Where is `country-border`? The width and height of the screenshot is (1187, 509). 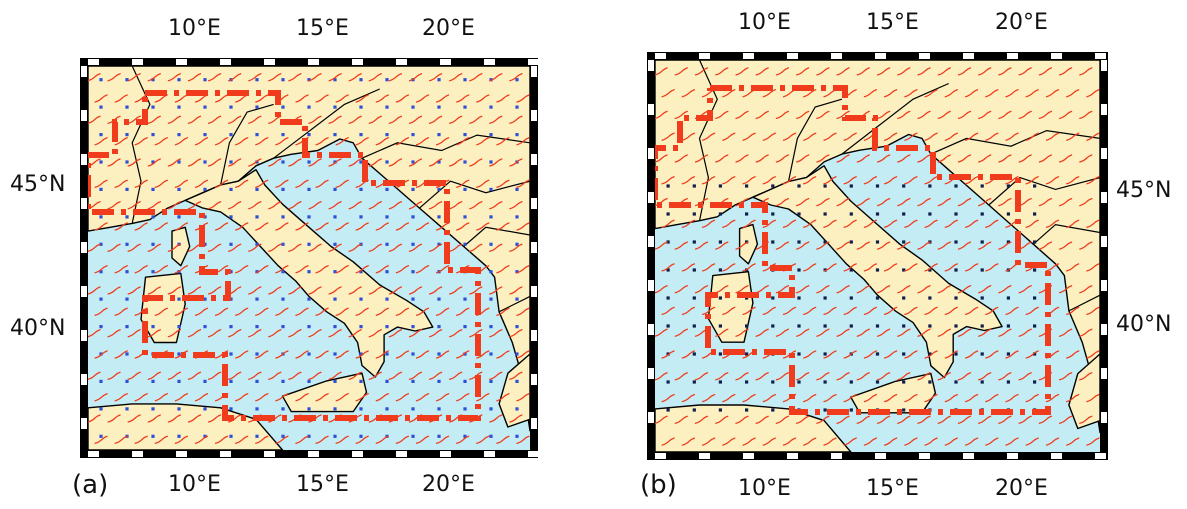
country-border is located at coordinates (895, 118).